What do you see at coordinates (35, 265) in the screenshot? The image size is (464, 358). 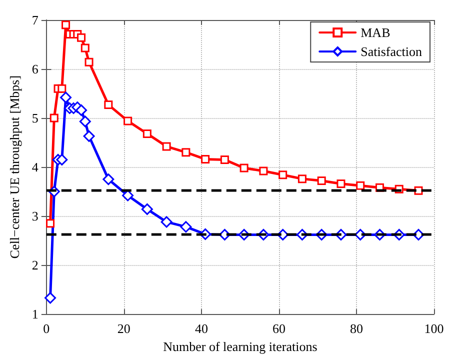 I see `y-tick-label: 2` at bounding box center [35, 265].